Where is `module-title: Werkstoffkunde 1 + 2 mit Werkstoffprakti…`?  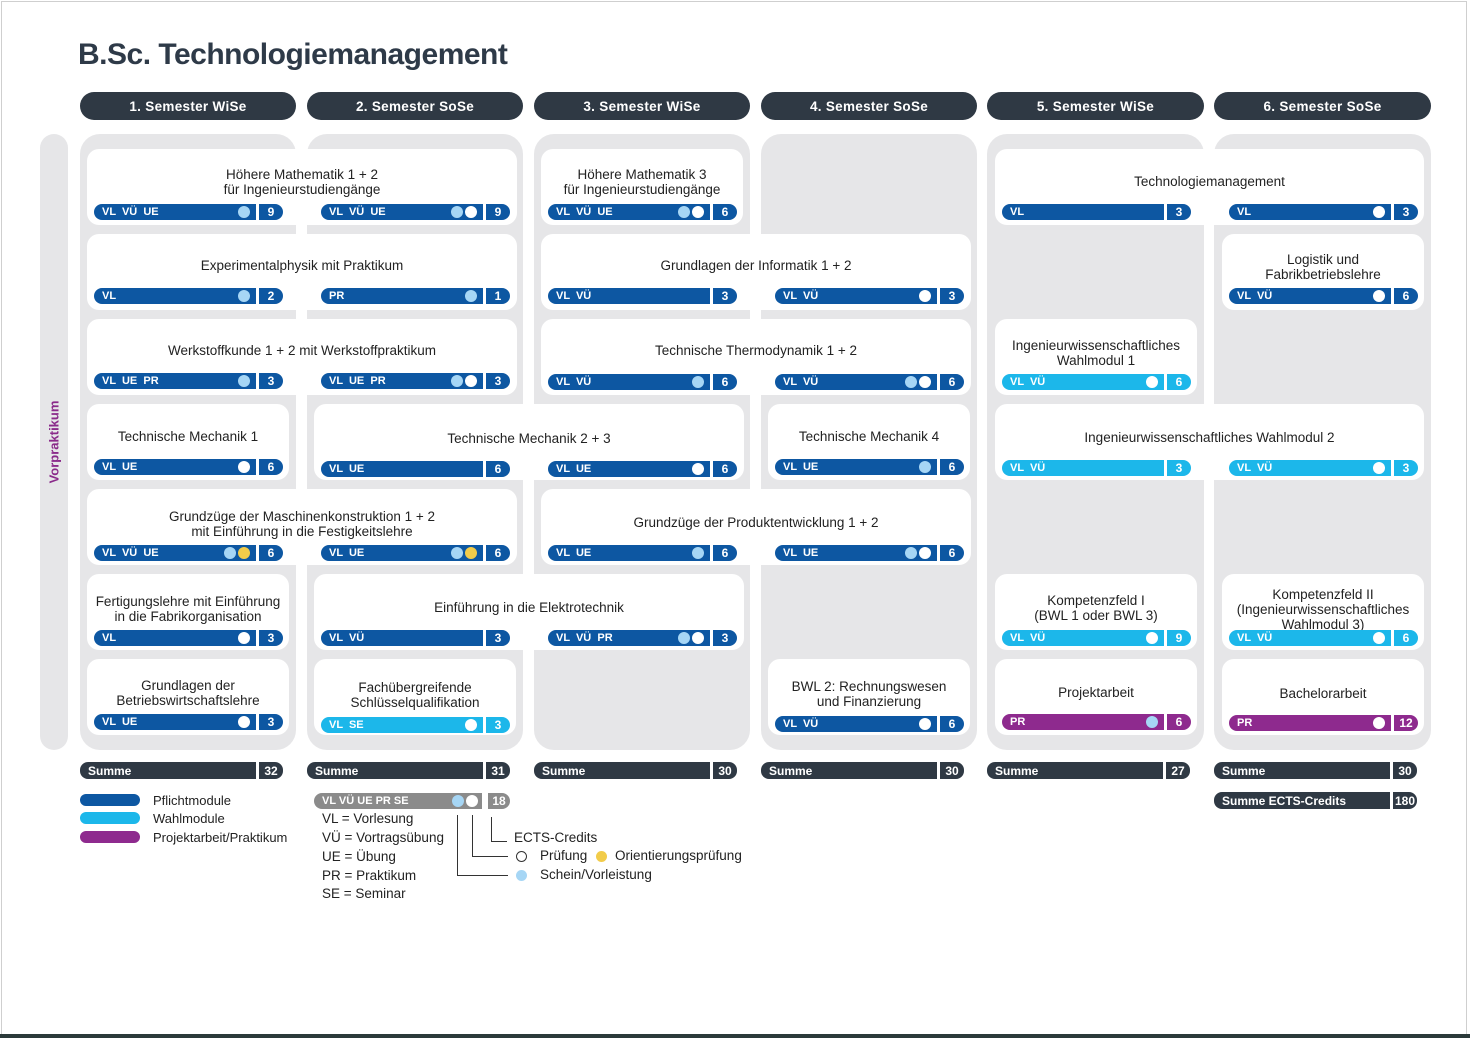
module-title: Werkstoffkunde 1 + 2 mit Werkstoffprakti… is located at coordinates (302, 350).